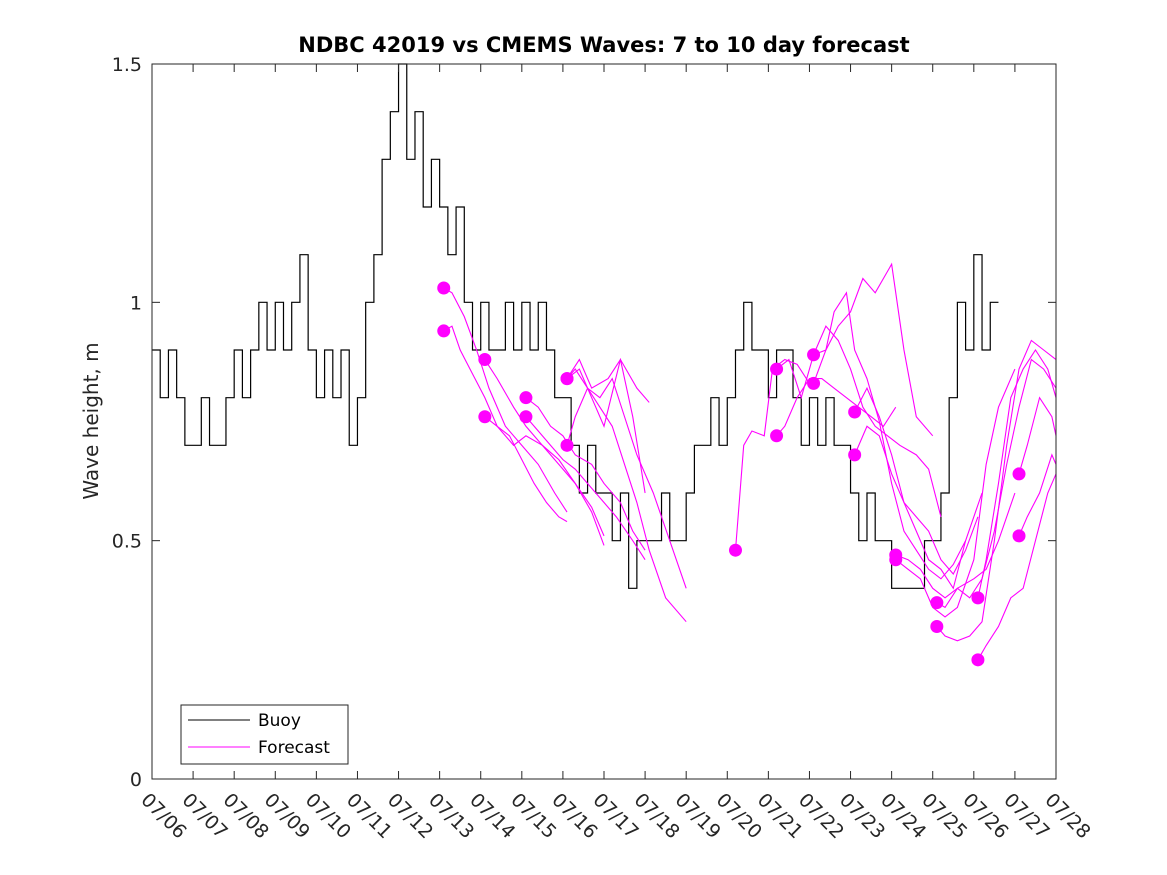 Image resolution: width=1167 pixels, height=875 pixels. What do you see at coordinates (294, 748) in the screenshot?
I see `legend-label-forecast: Forecast` at bounding box center [294, 748].